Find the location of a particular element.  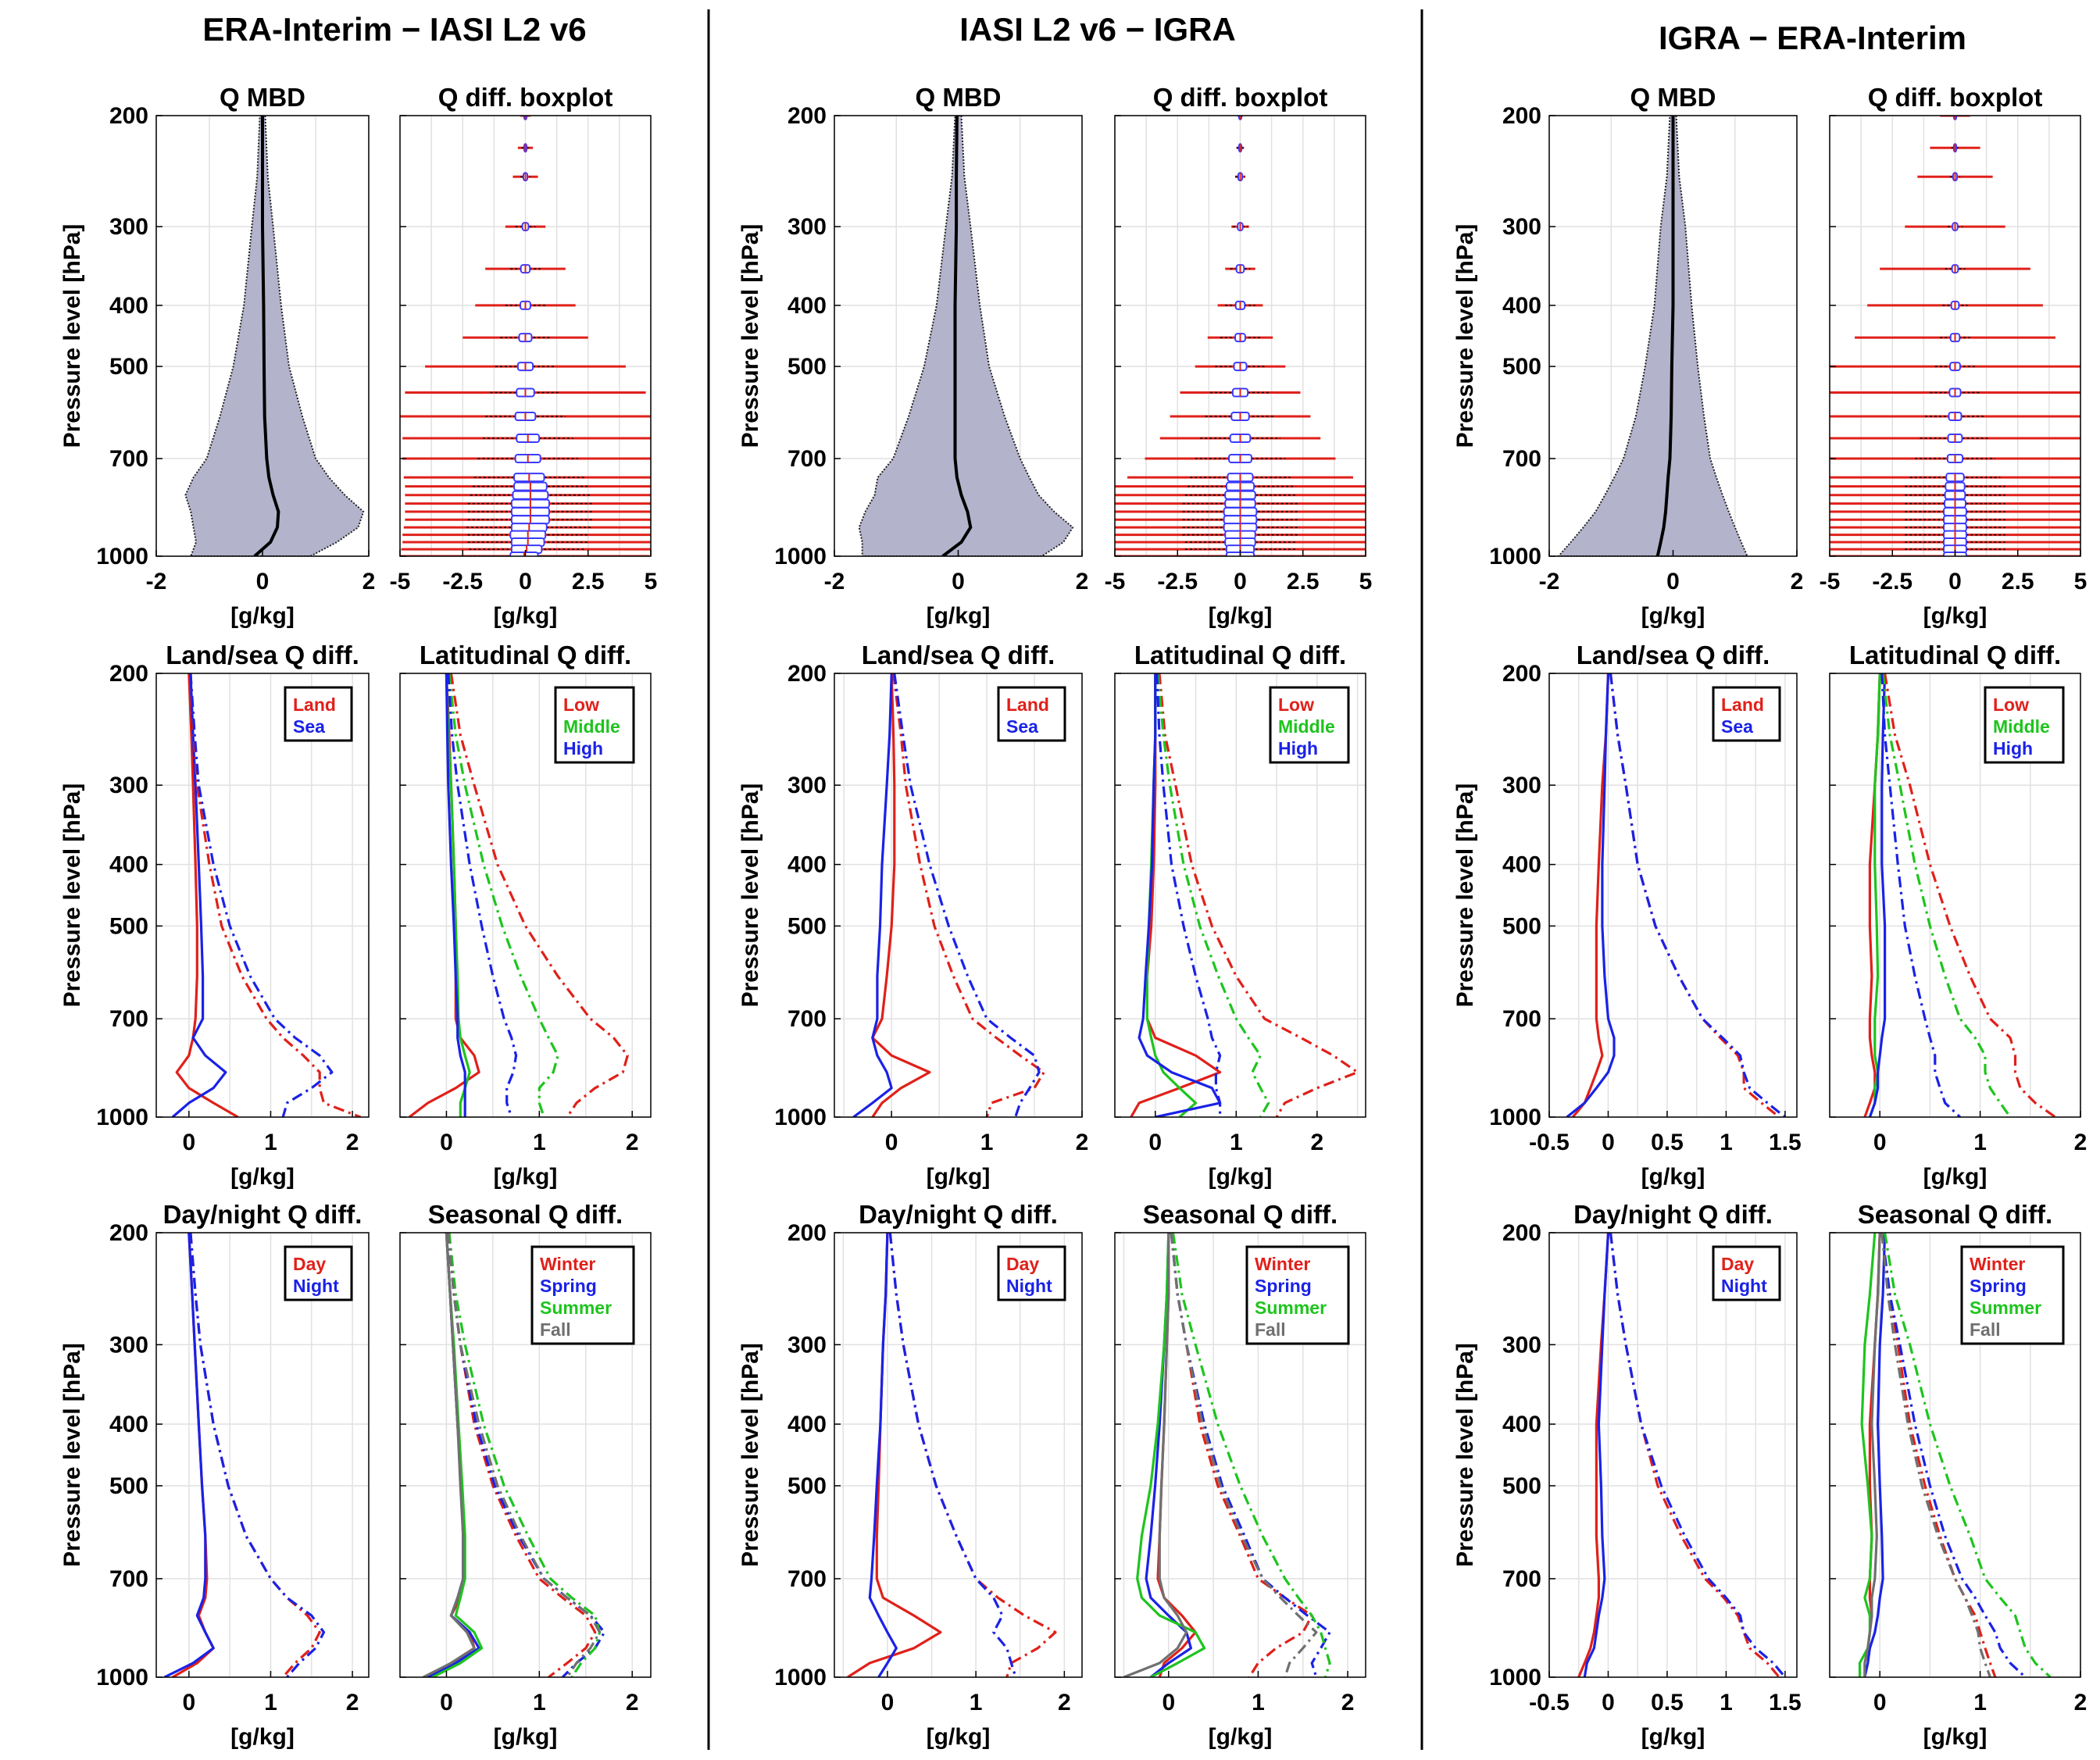

series-summer-bias is located at coordinates (1171, 1455).